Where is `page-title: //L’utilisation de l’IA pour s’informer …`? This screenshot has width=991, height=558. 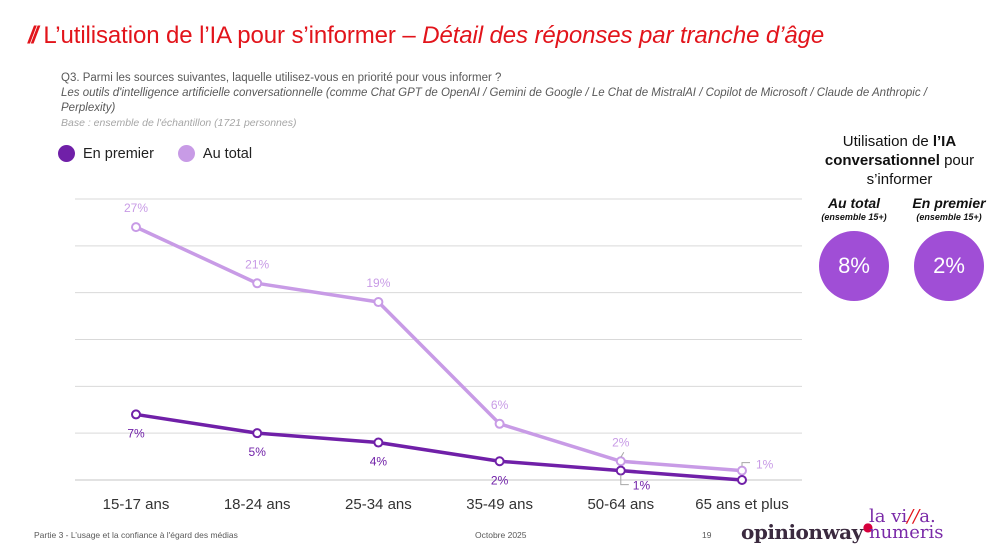 page-title: //L’utilisation de l’IA pour s’informer … is located at coordinates (426, 36).